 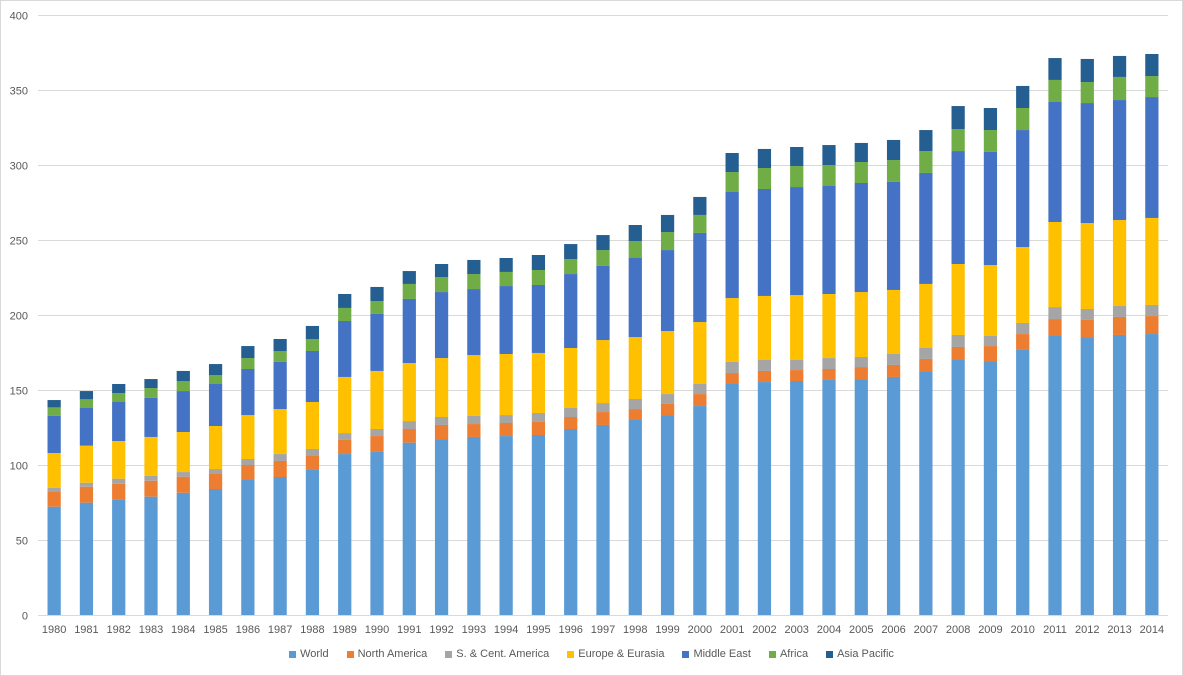 What do you see at coordinates (829, 240) in the screenshot?
I see `bar-segment-middle-east-2004` at bounding box center [829, 240].